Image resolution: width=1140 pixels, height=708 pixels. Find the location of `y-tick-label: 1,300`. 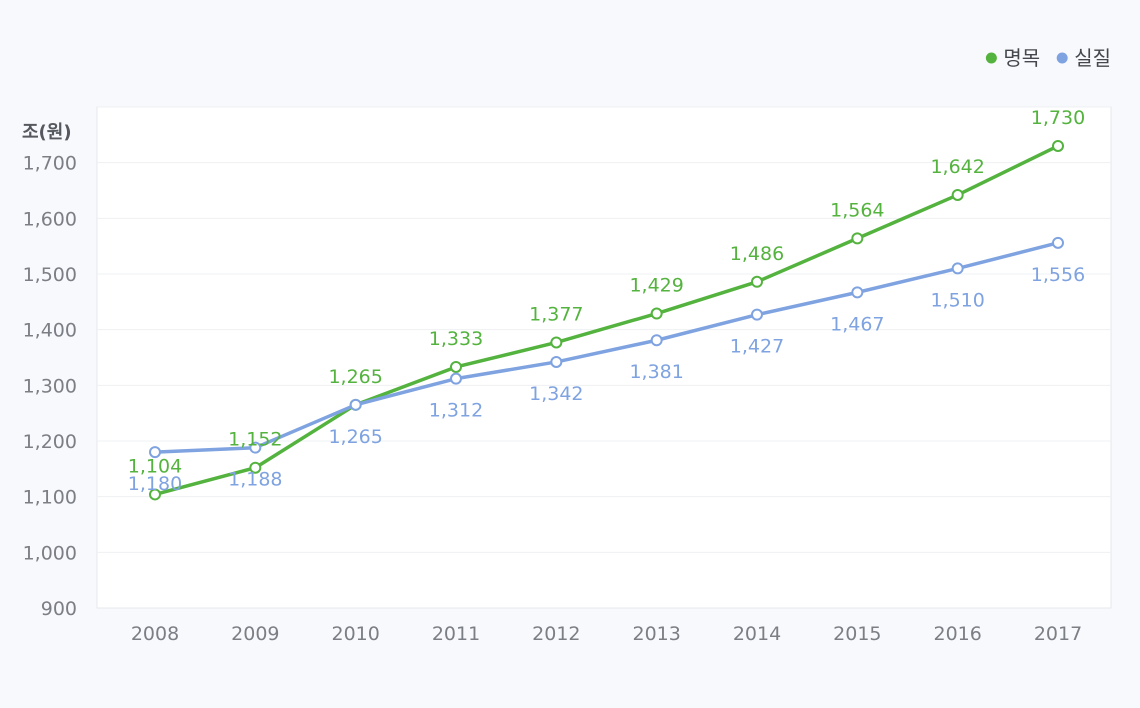

y-tick-label: 1,300 is located at coordinates (50, 386).